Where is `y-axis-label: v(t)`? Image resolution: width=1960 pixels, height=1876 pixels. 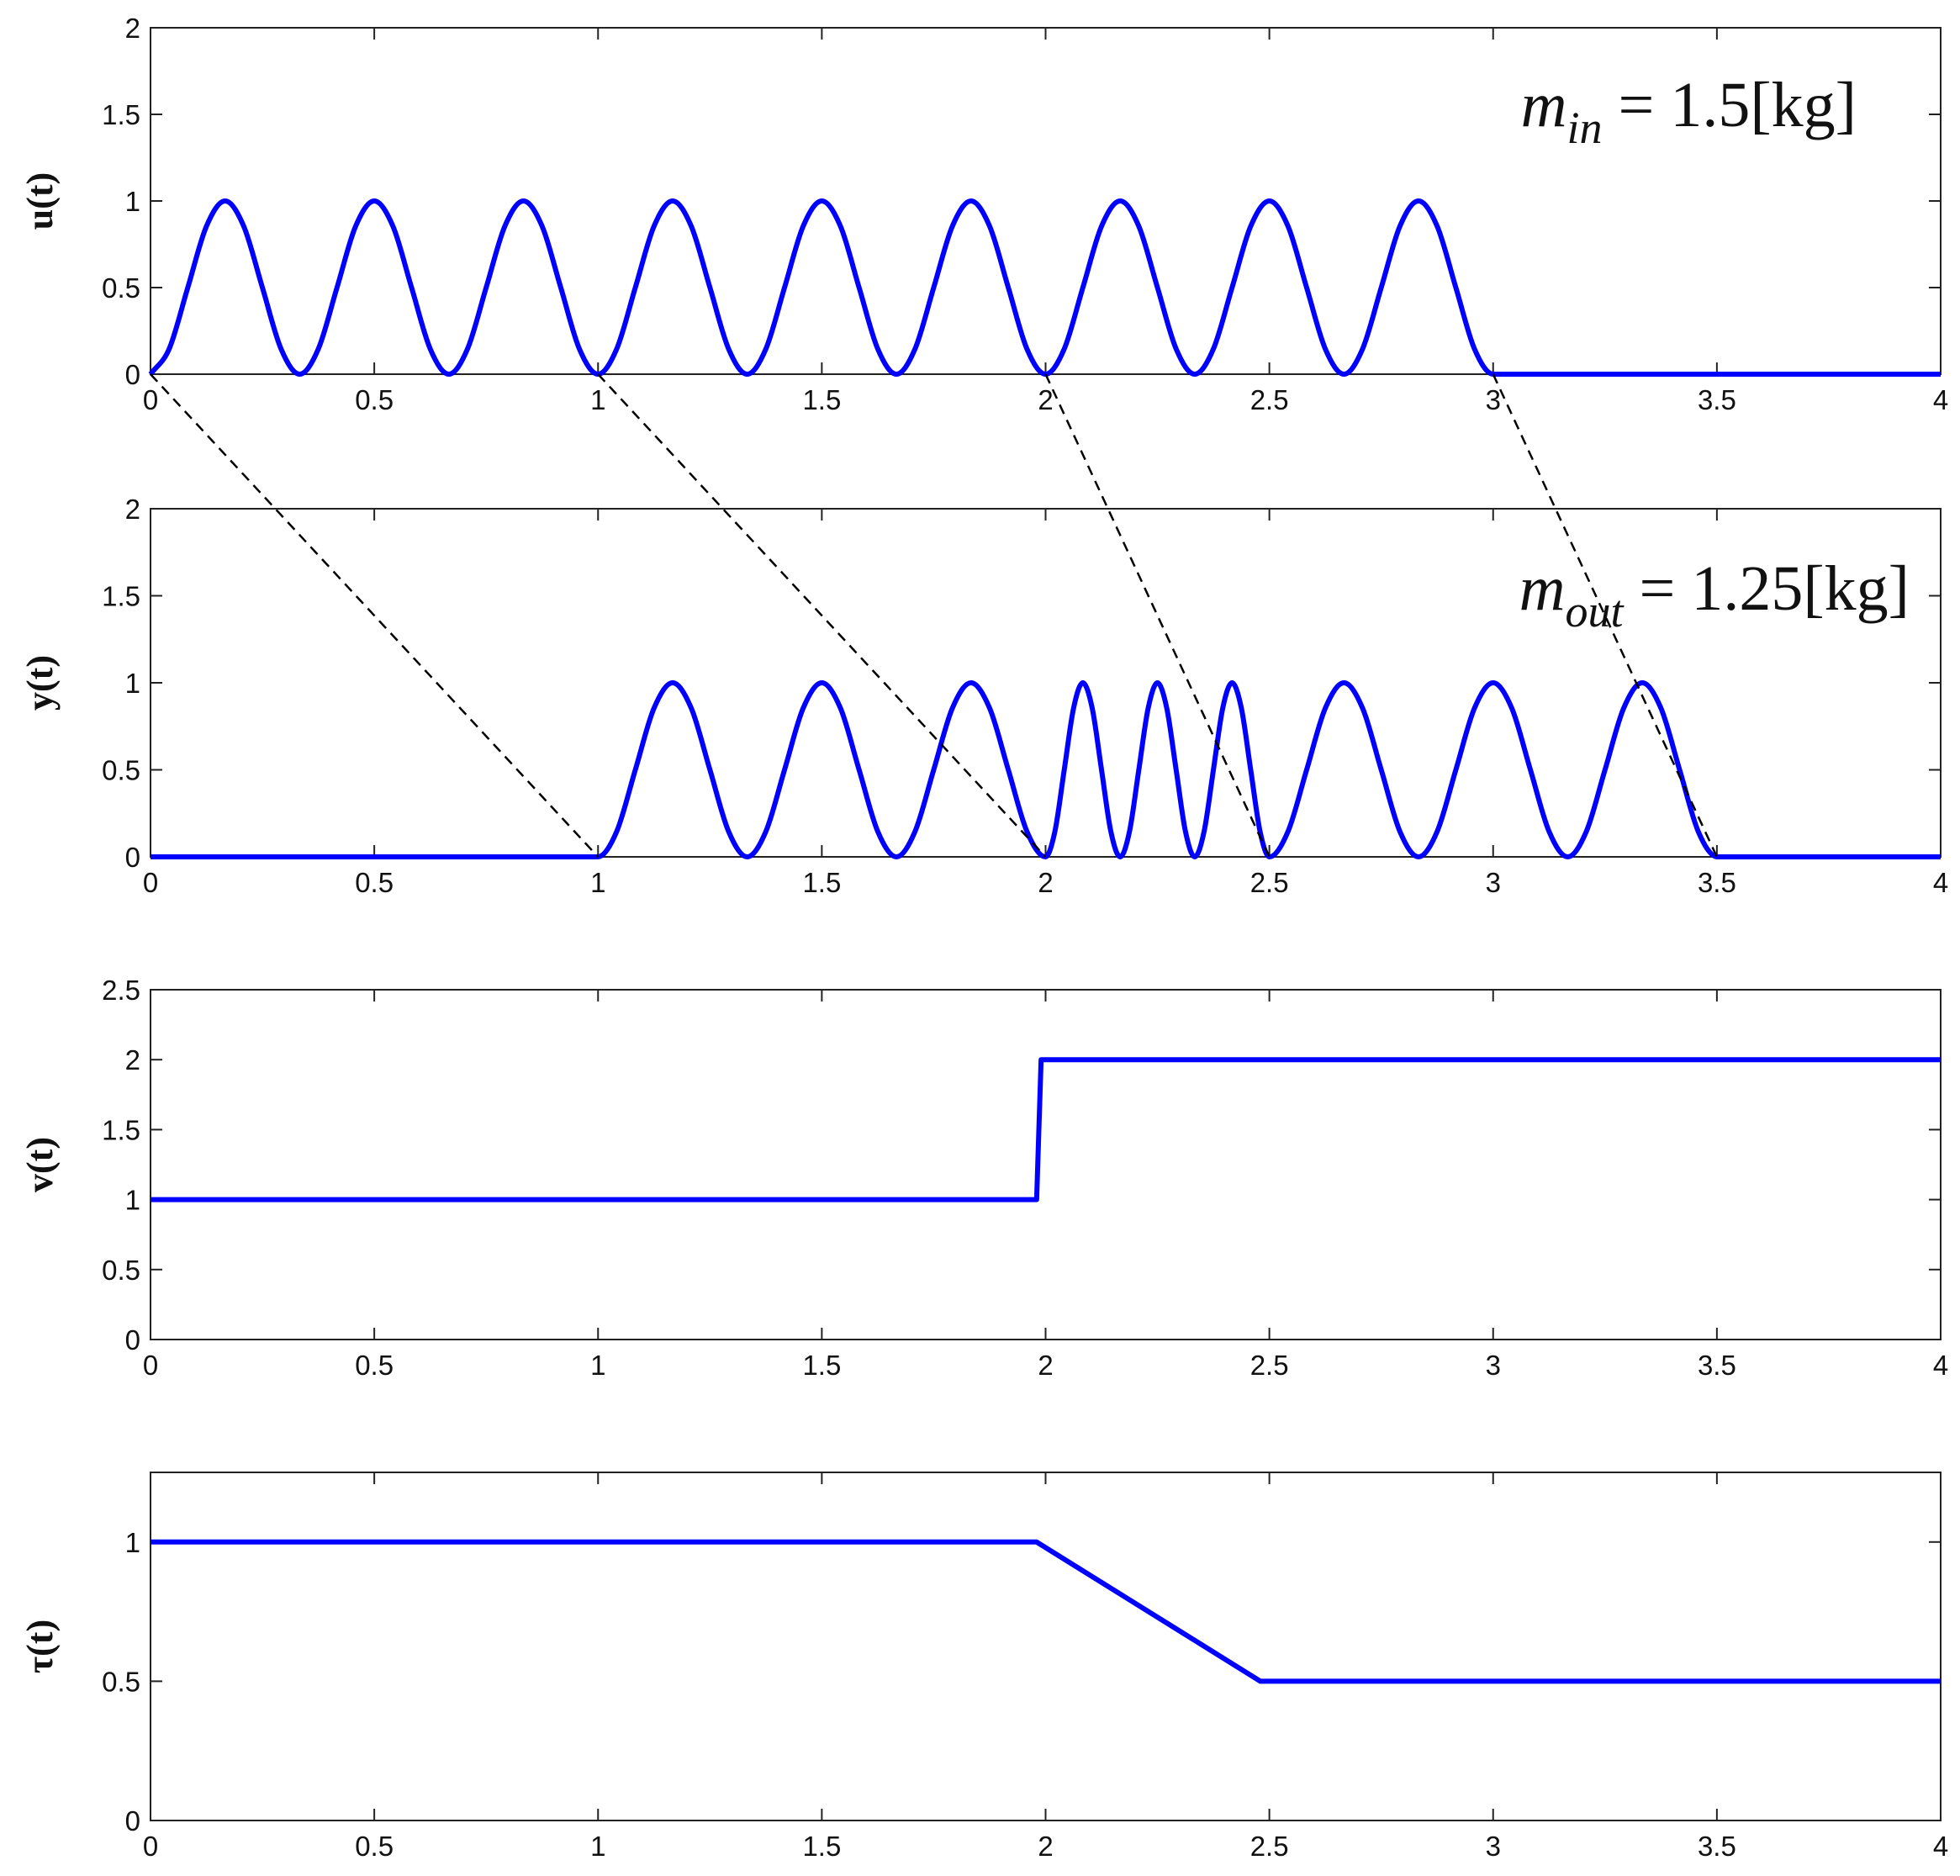 y-axis-label: v(t) is located at coordinates (40, 1164).